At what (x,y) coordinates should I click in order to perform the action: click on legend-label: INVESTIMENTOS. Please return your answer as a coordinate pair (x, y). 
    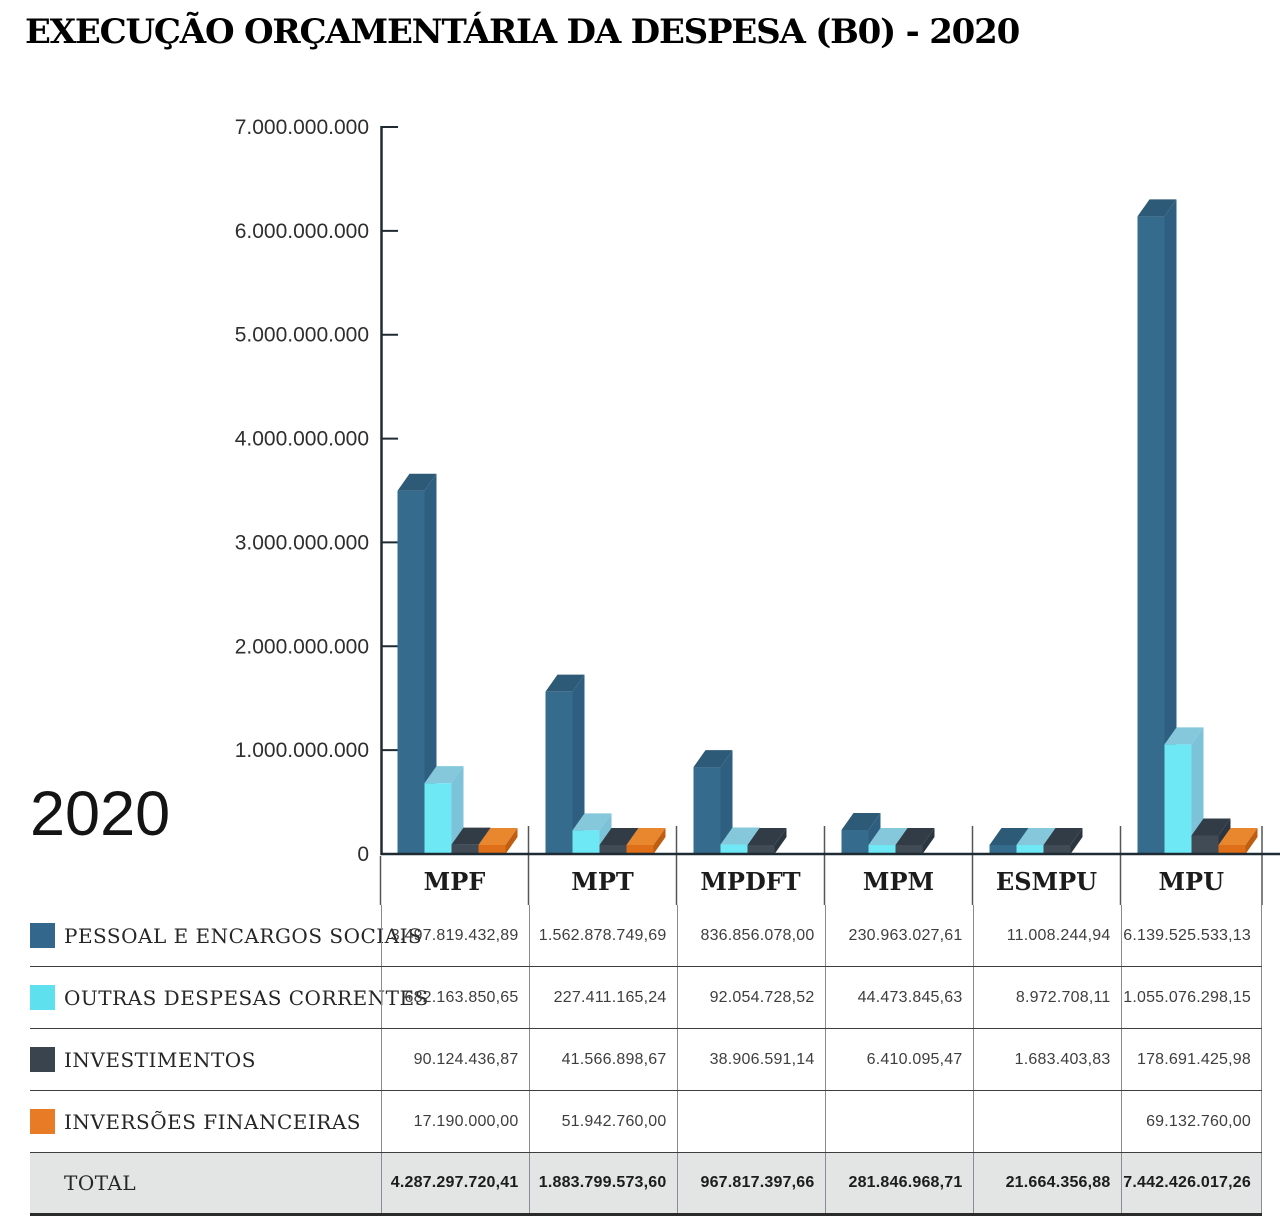
    Looking at the image, I should click on (160, 1059).